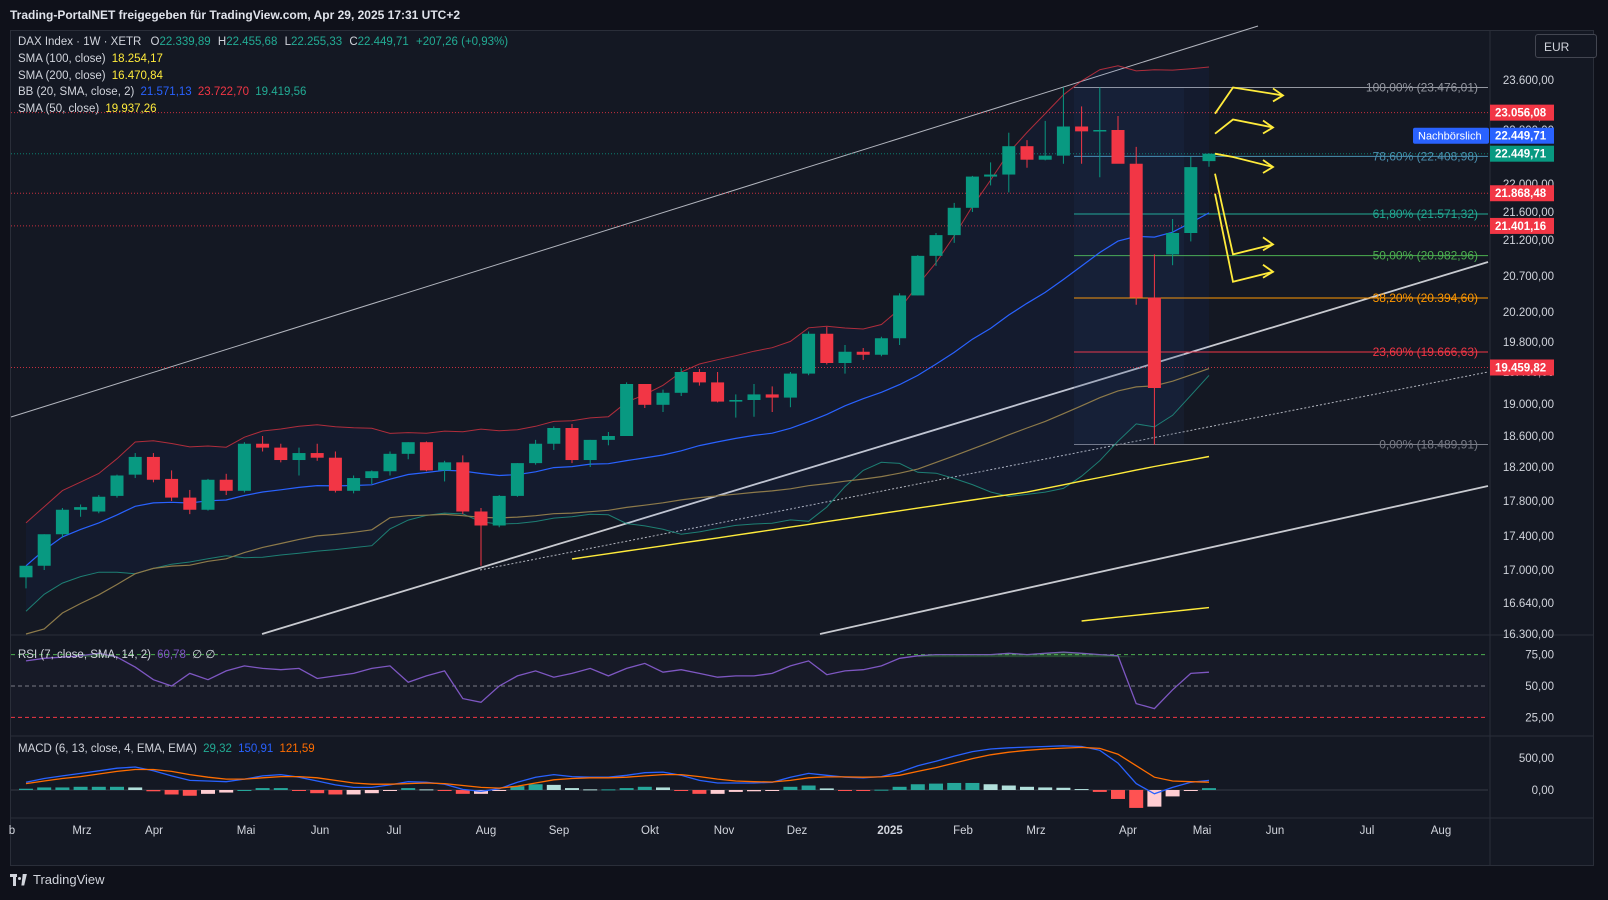  Describe the element at coordinates (90, 59) in the screenshot. I see `legend-sma100: SMA (100, close) 18.254,17` at that location.